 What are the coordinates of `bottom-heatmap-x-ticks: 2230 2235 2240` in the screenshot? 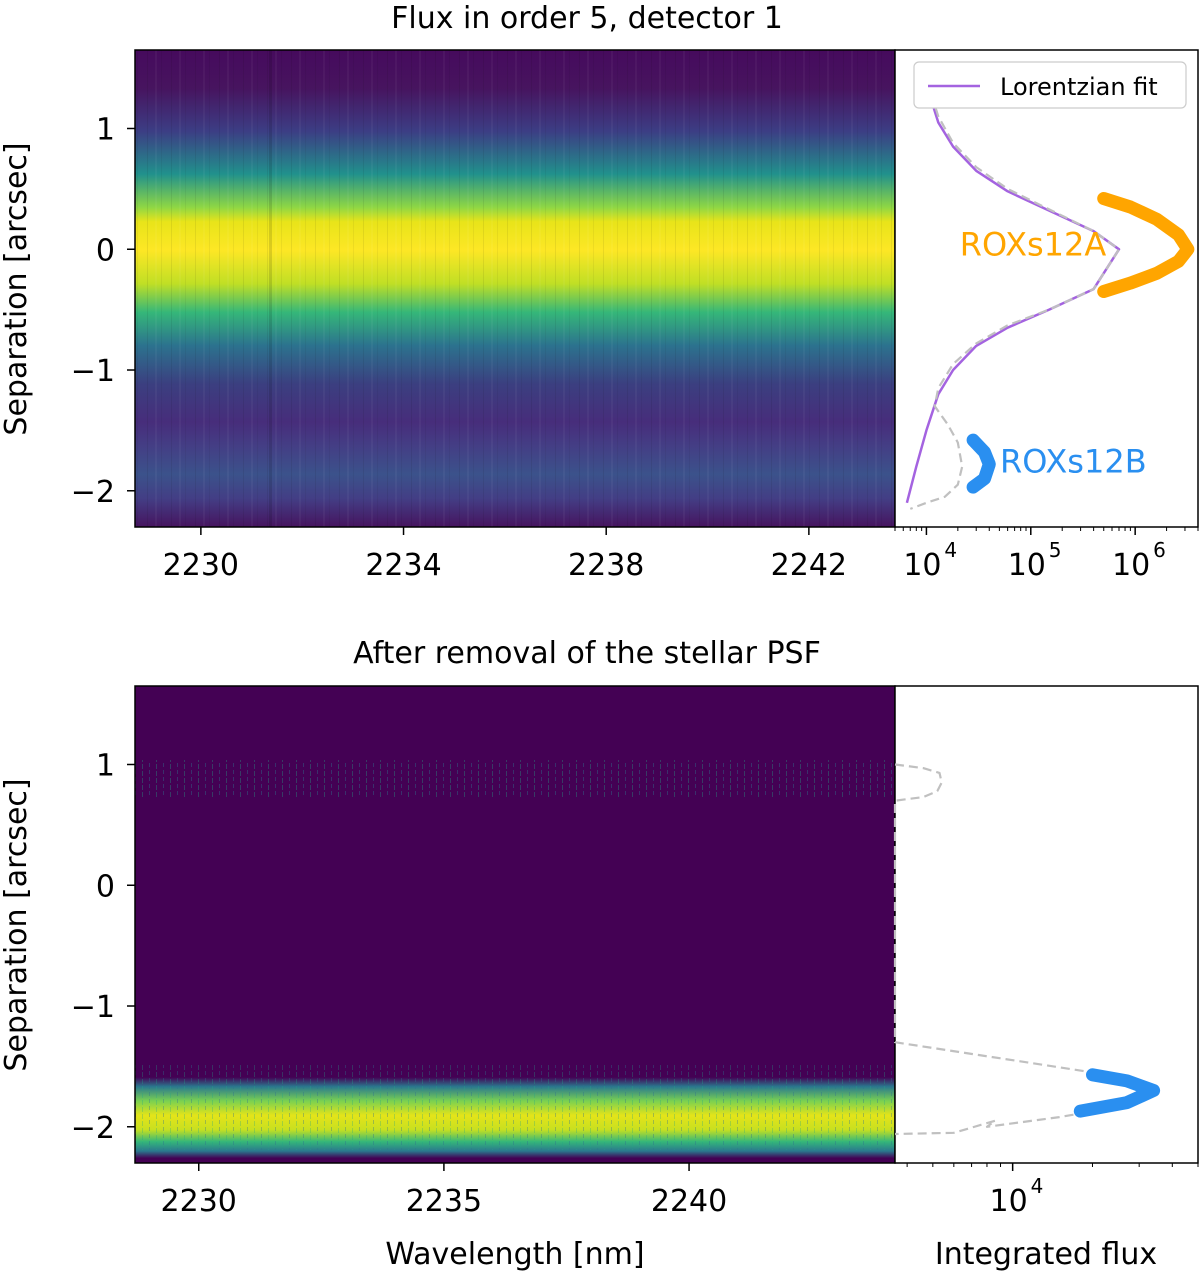 It's located at (444, 1191).